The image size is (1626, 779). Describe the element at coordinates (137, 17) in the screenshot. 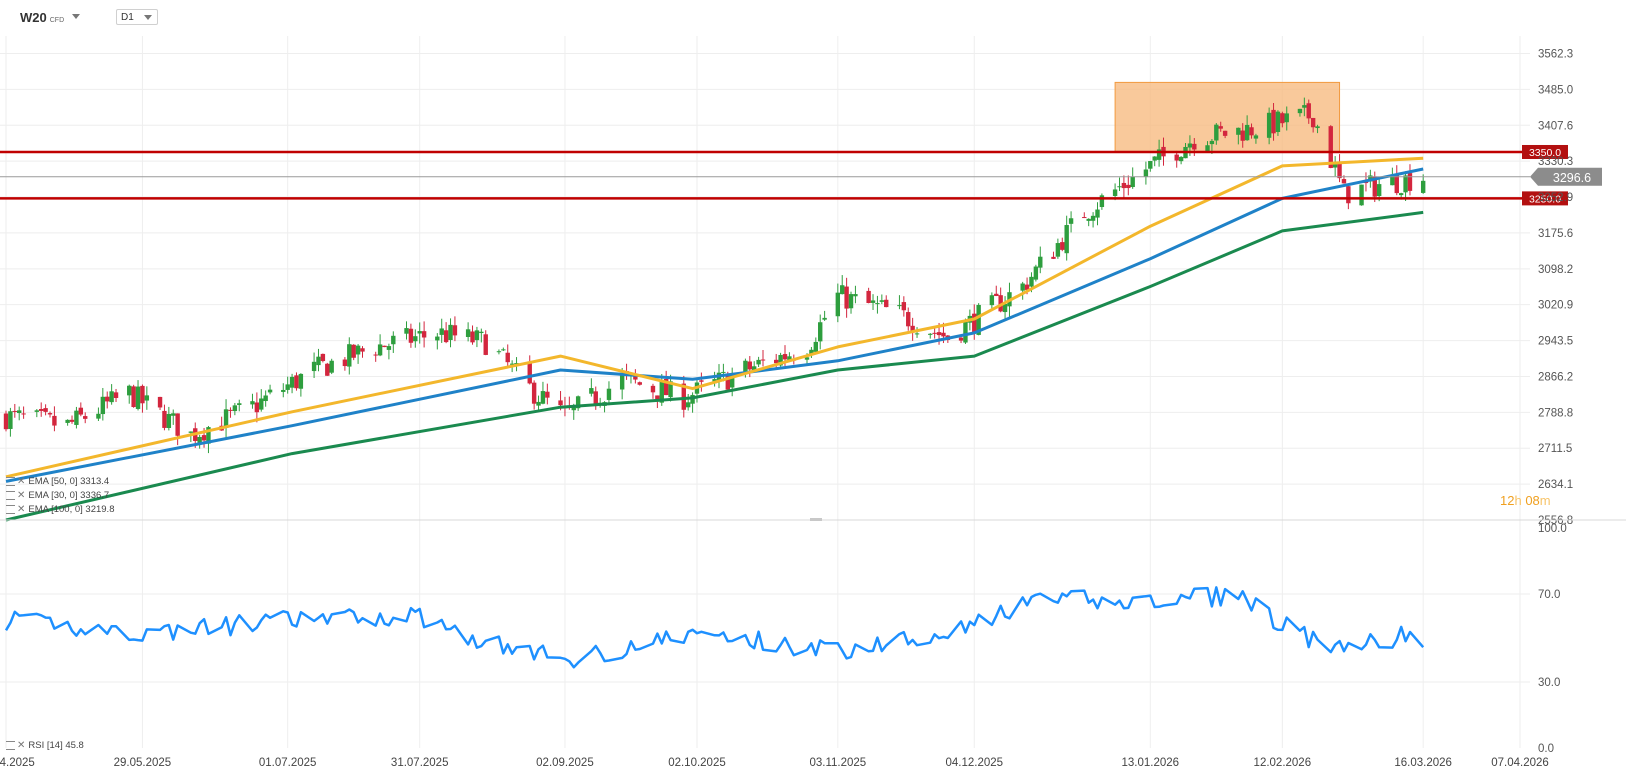

I see `interval-dropdown: D1` at that location.